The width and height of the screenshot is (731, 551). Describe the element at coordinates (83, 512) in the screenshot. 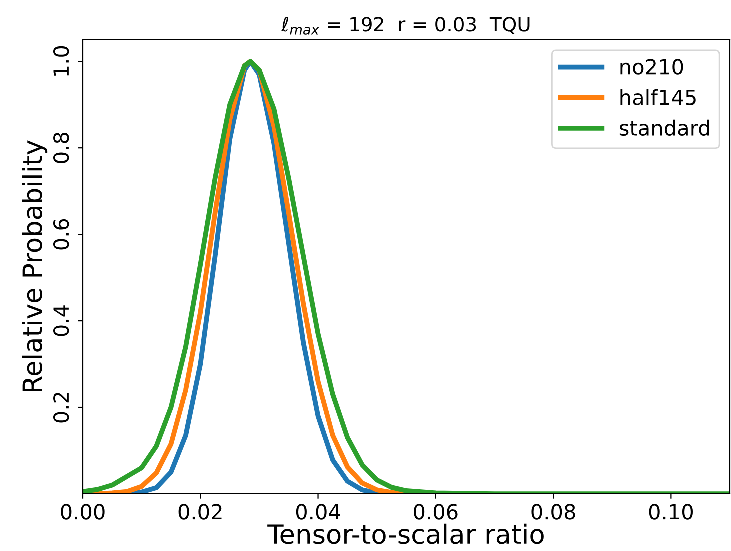

I see `x-tick-label: 0.00` at that location.